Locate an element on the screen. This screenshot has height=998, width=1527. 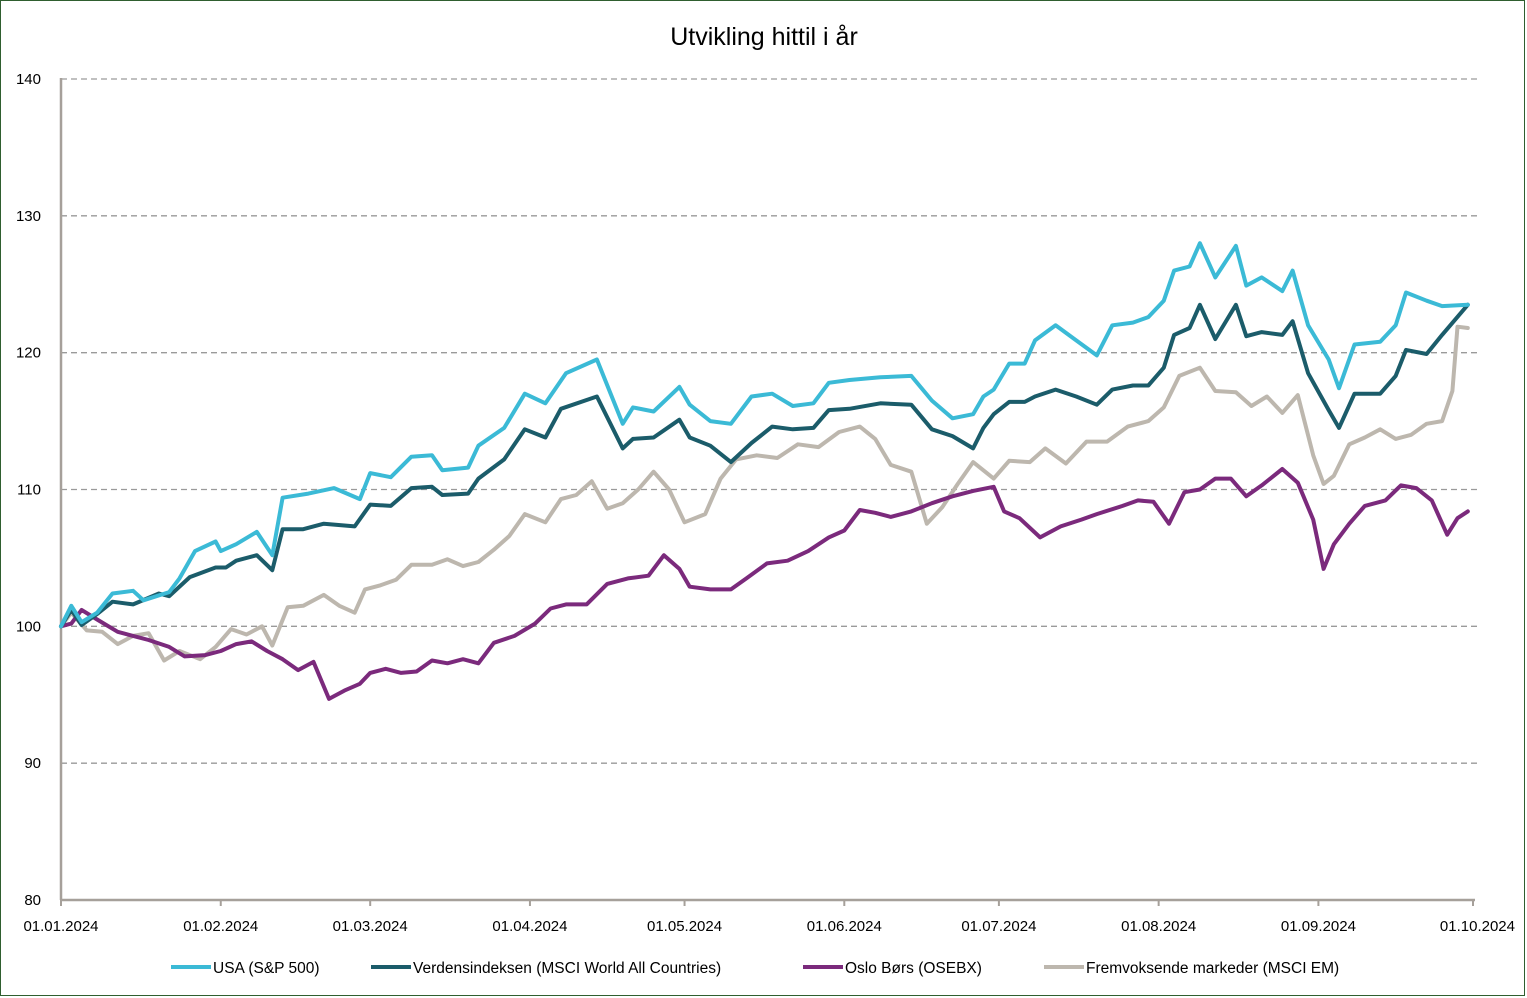
y-tick-labels: 80 90 100 110 120 130 140 is located at coordinates (28, 490).